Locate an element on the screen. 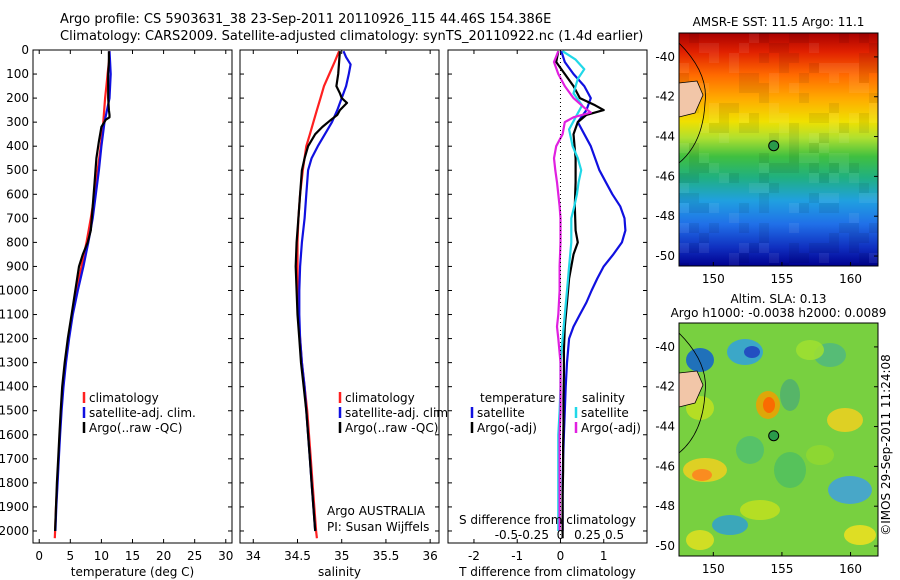 Image resolution: width=900 pixels, height=580 pixels. x-tick-label: 36 is located at coordinates (430, 556).